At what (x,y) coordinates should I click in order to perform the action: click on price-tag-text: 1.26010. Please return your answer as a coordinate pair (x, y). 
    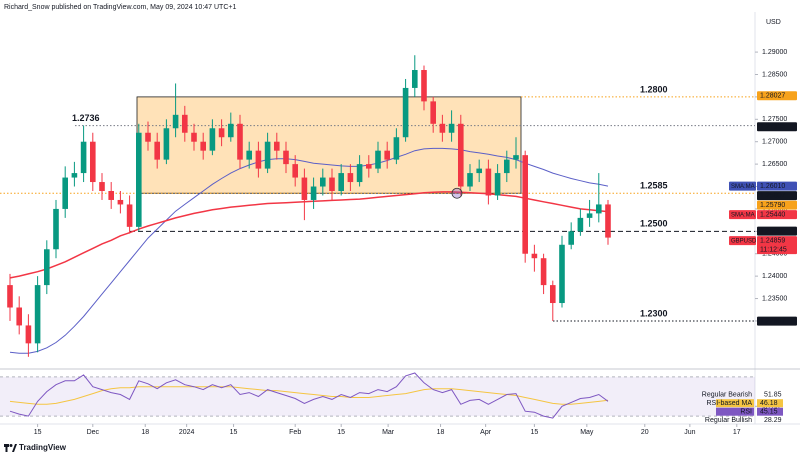
    Looking at the image, I should click on (772, 186).